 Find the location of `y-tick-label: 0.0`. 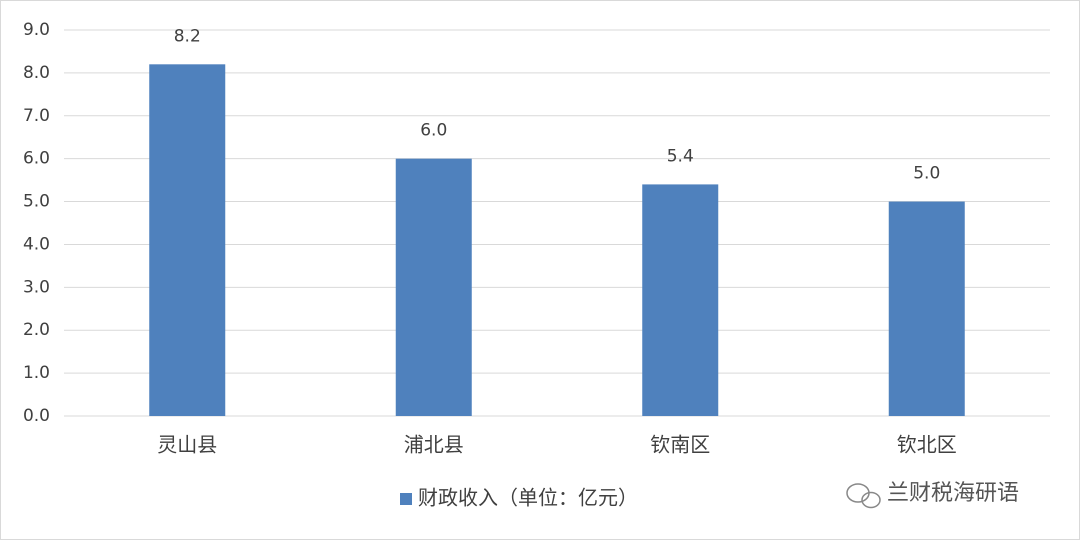

y-tick-label: 0.0 is located at coordinates (36, 416).